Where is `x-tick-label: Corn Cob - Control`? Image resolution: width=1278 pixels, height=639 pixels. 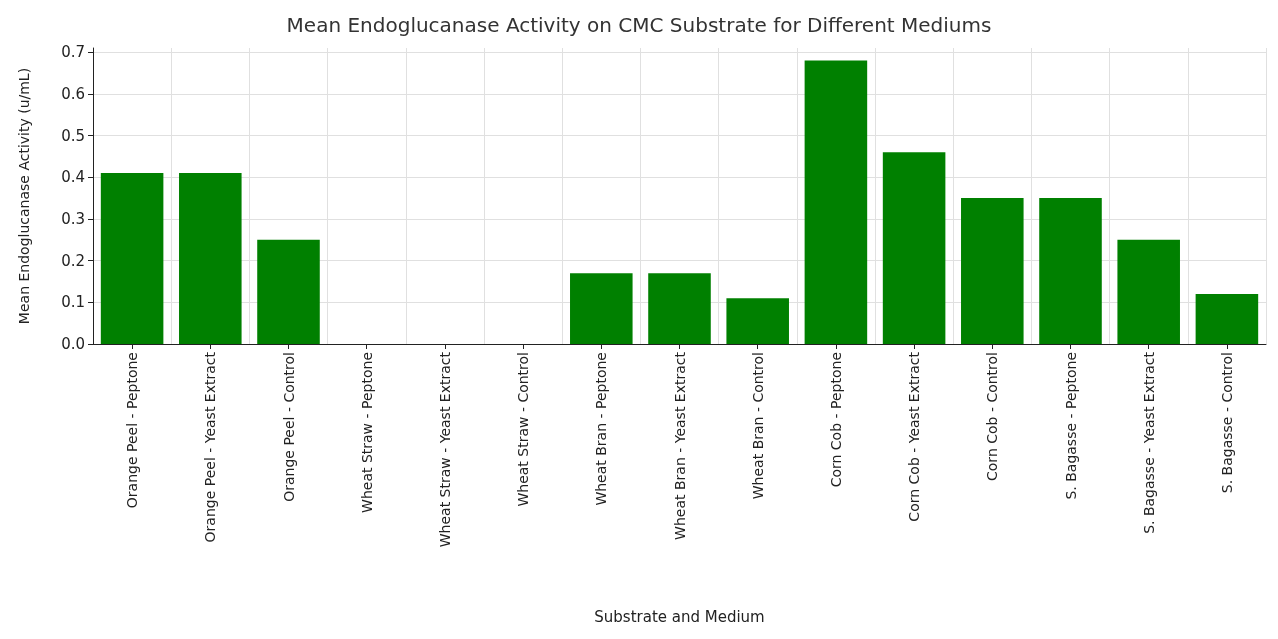 x-tick-label: Corn Cob - Control is located at coordinates (992, 416).